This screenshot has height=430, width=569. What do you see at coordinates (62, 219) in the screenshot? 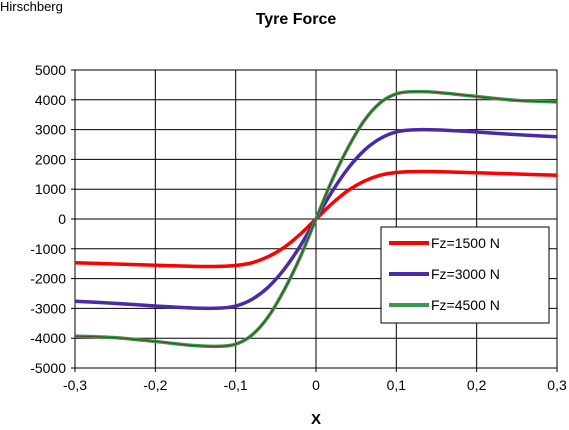
I see `y-tick-label: 0` at bounding box center [62, 219].